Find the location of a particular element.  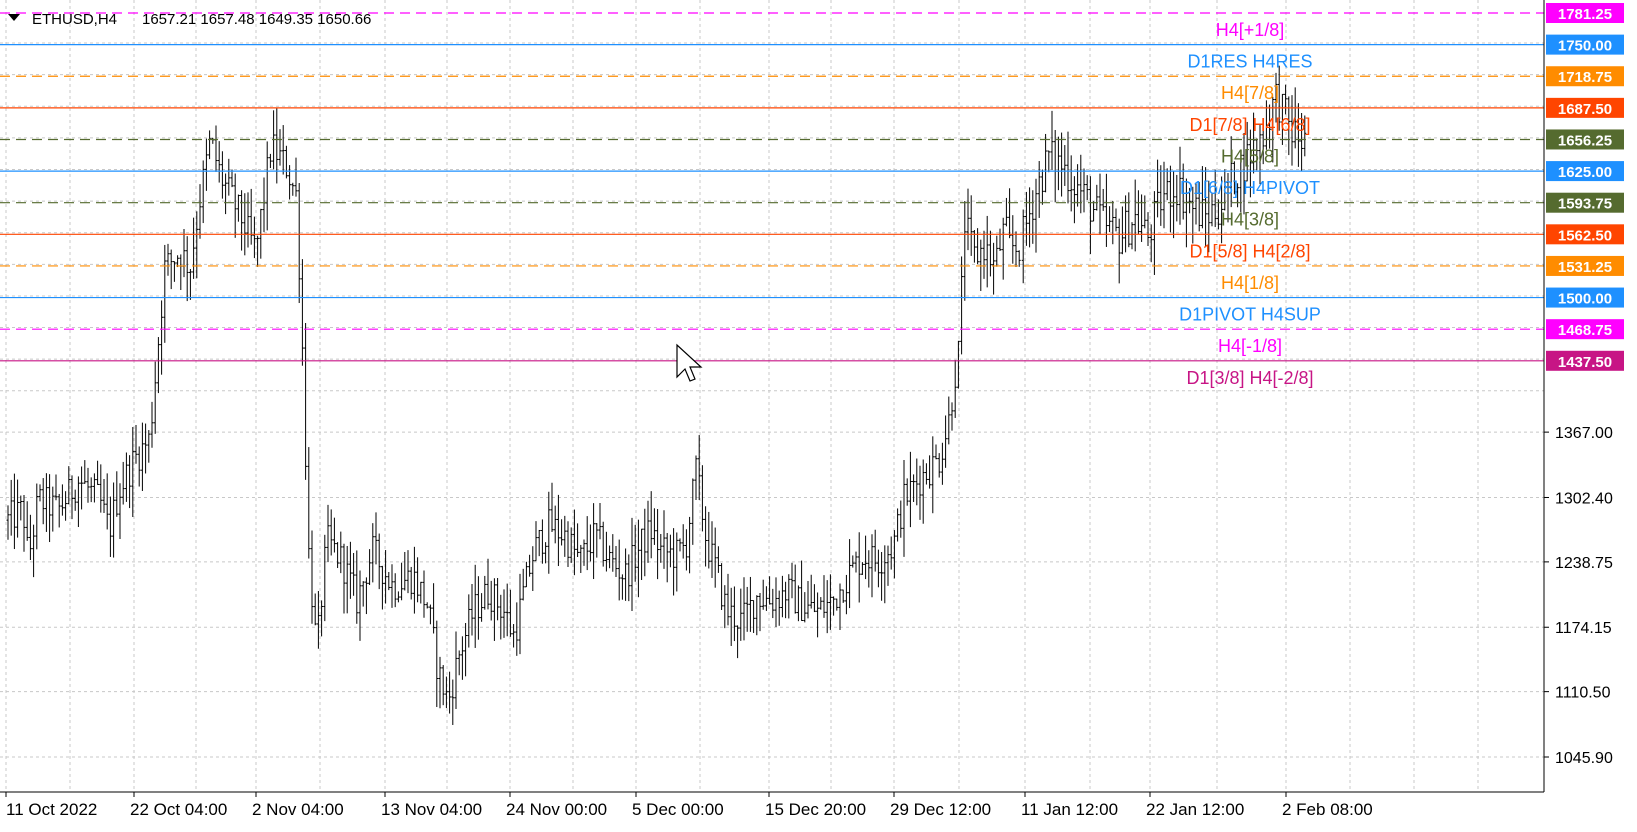

symbol-dropdown-icon is located at coordinates (14, 17).